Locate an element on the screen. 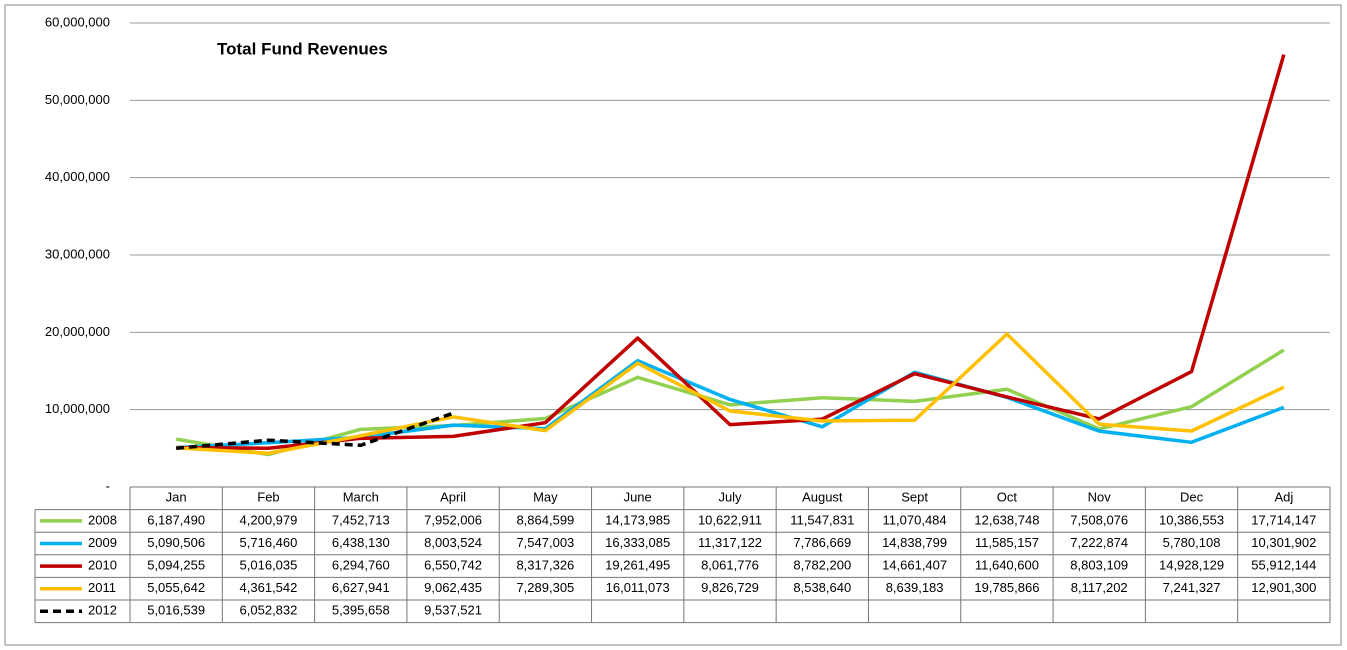  table-value: 12,638,748 is located at coordinates (1006, 519).